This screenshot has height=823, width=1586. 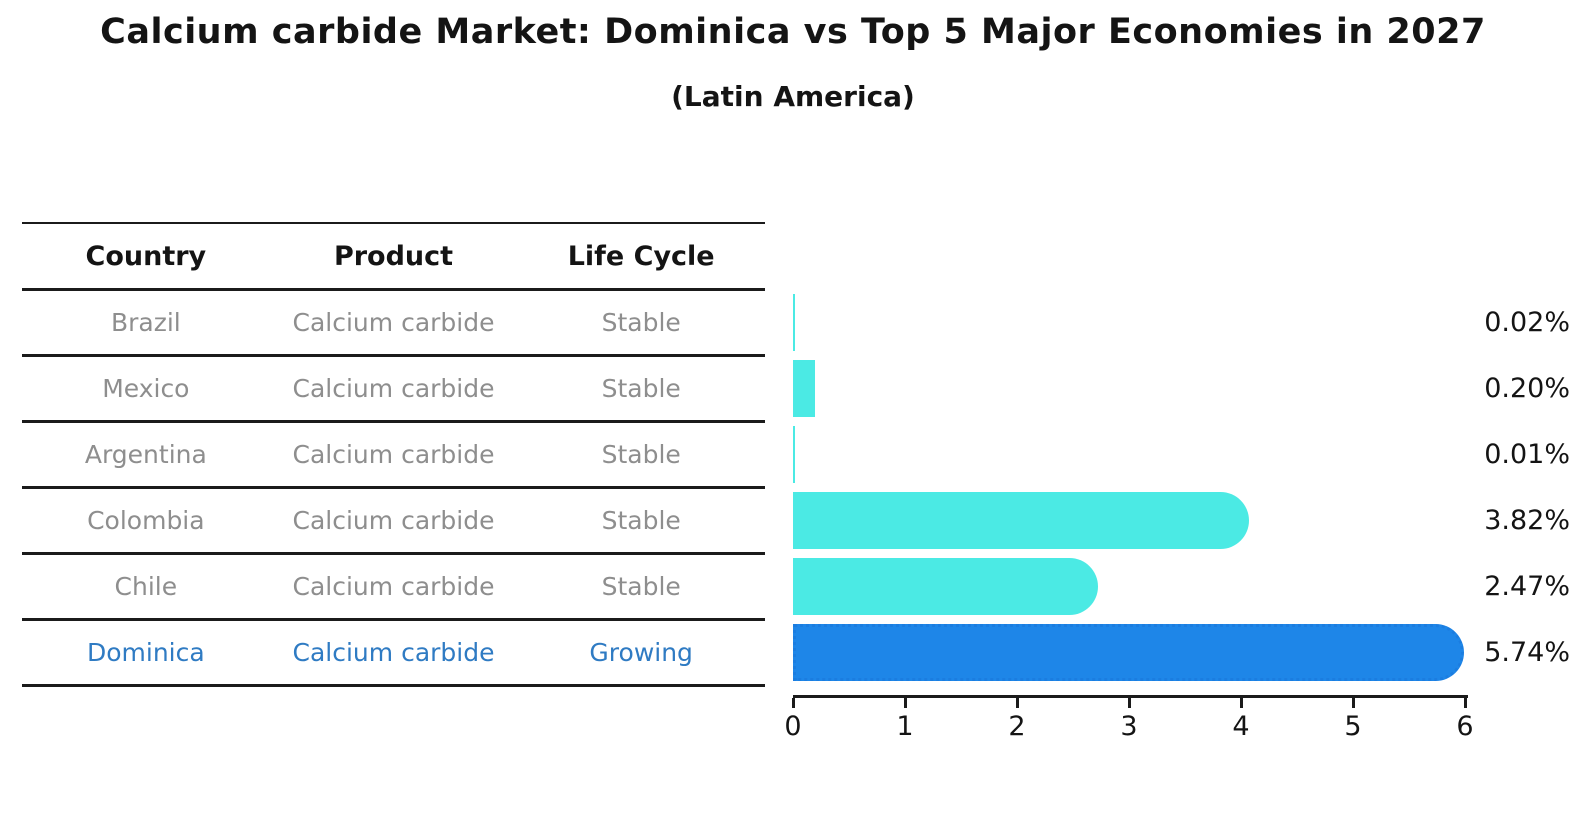 What do you see at coordinates (1353, 726) in the screenshot?
I see `x-axis-tick-label: 5` at bounding box center [1353, 726].